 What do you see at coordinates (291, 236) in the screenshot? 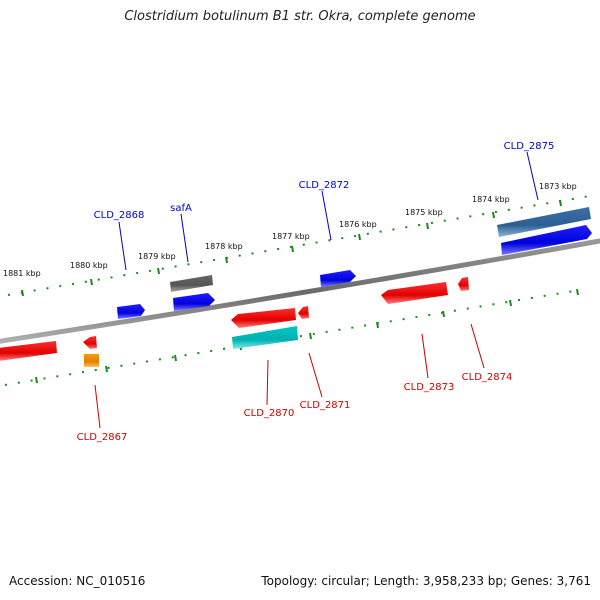
I see `scale-label: 1877 kbp` at bounding box center [291, 236].